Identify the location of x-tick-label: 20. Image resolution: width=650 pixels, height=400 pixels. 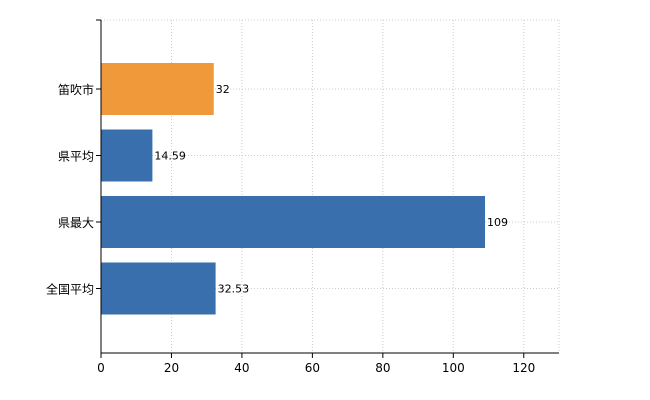
(171, 368).